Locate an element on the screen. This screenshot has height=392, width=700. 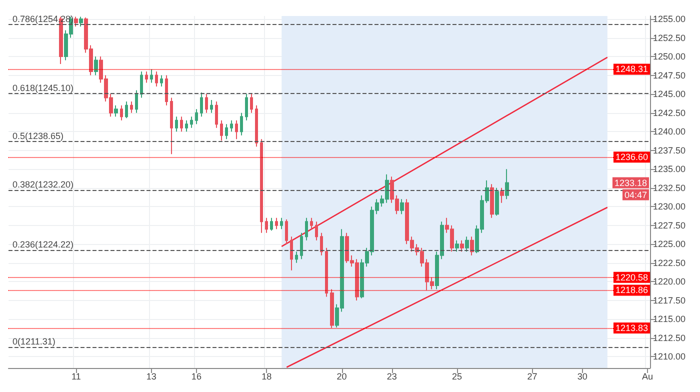
ref-line-label: 1248.31 is located at coordinates (631, 69).